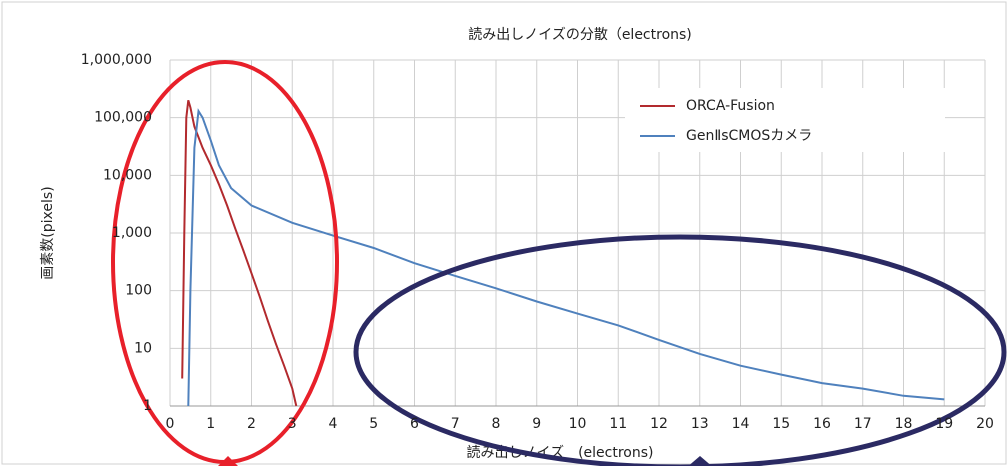 This screenshot has height=466, width=1008. Describe the element at coordinates (48, 232) in the screenshot. I see `y-axis-label: 画素数(pixels)` at that location.